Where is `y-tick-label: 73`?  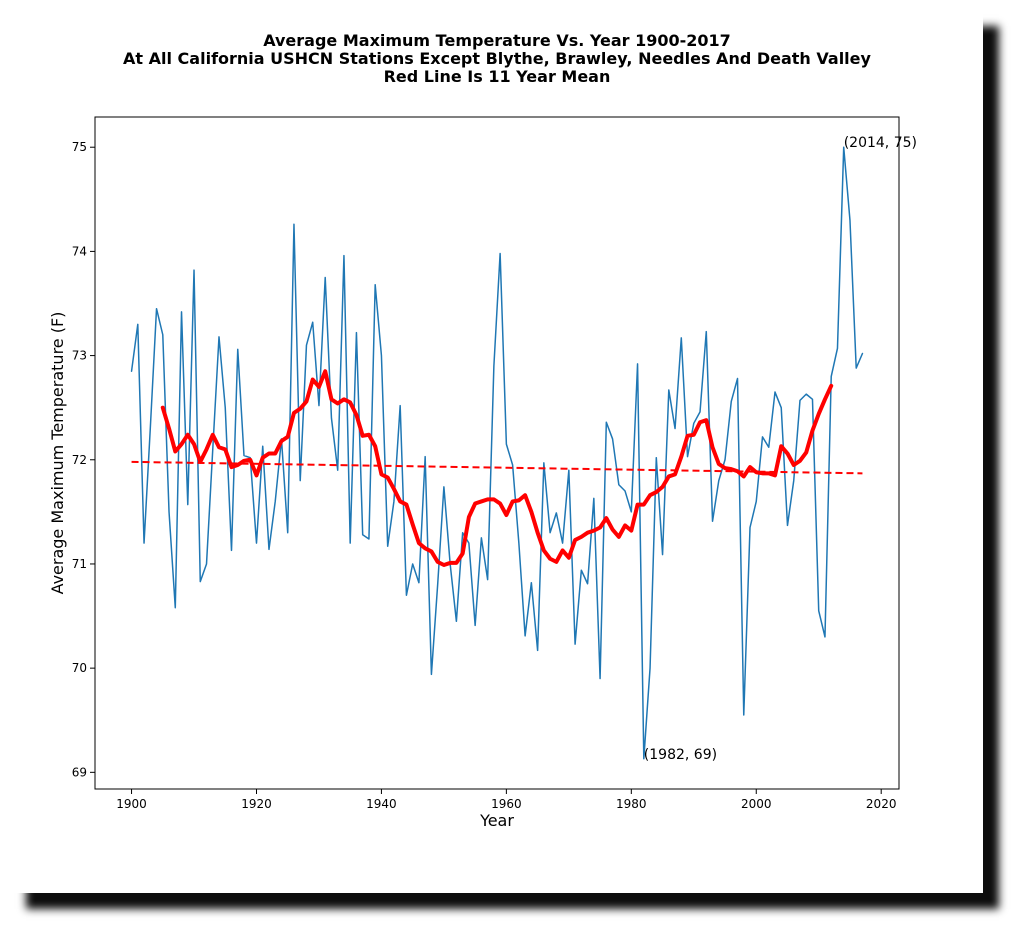
y-tick-label: 73 is located at coordinates (79, 356).